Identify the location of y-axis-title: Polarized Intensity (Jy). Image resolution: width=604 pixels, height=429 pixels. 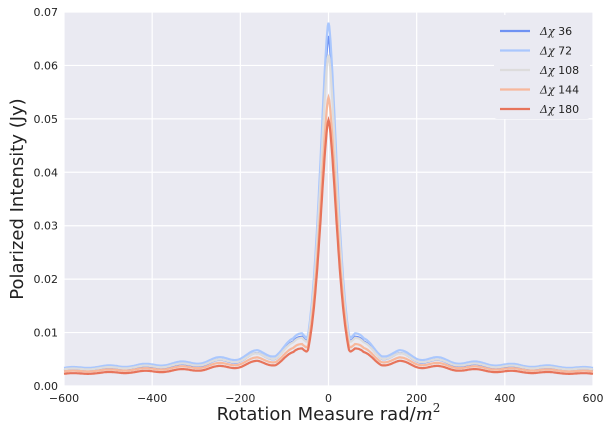
(17, 198).